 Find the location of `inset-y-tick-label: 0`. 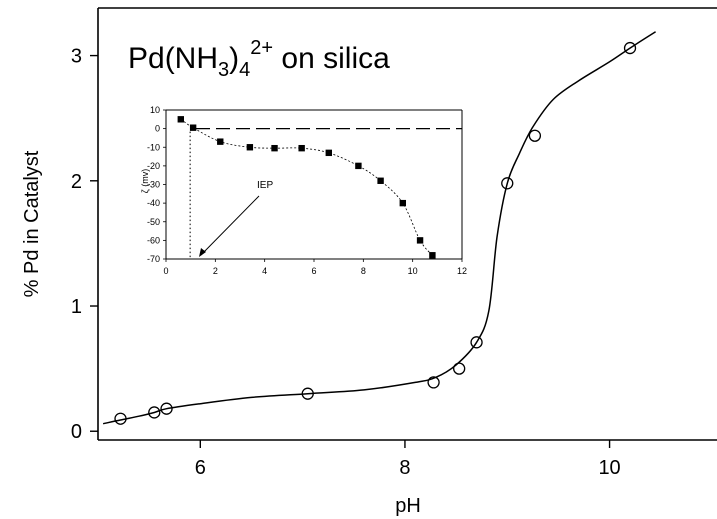

inset-y-tick-label: 0 is located at coordinates (157, 129).